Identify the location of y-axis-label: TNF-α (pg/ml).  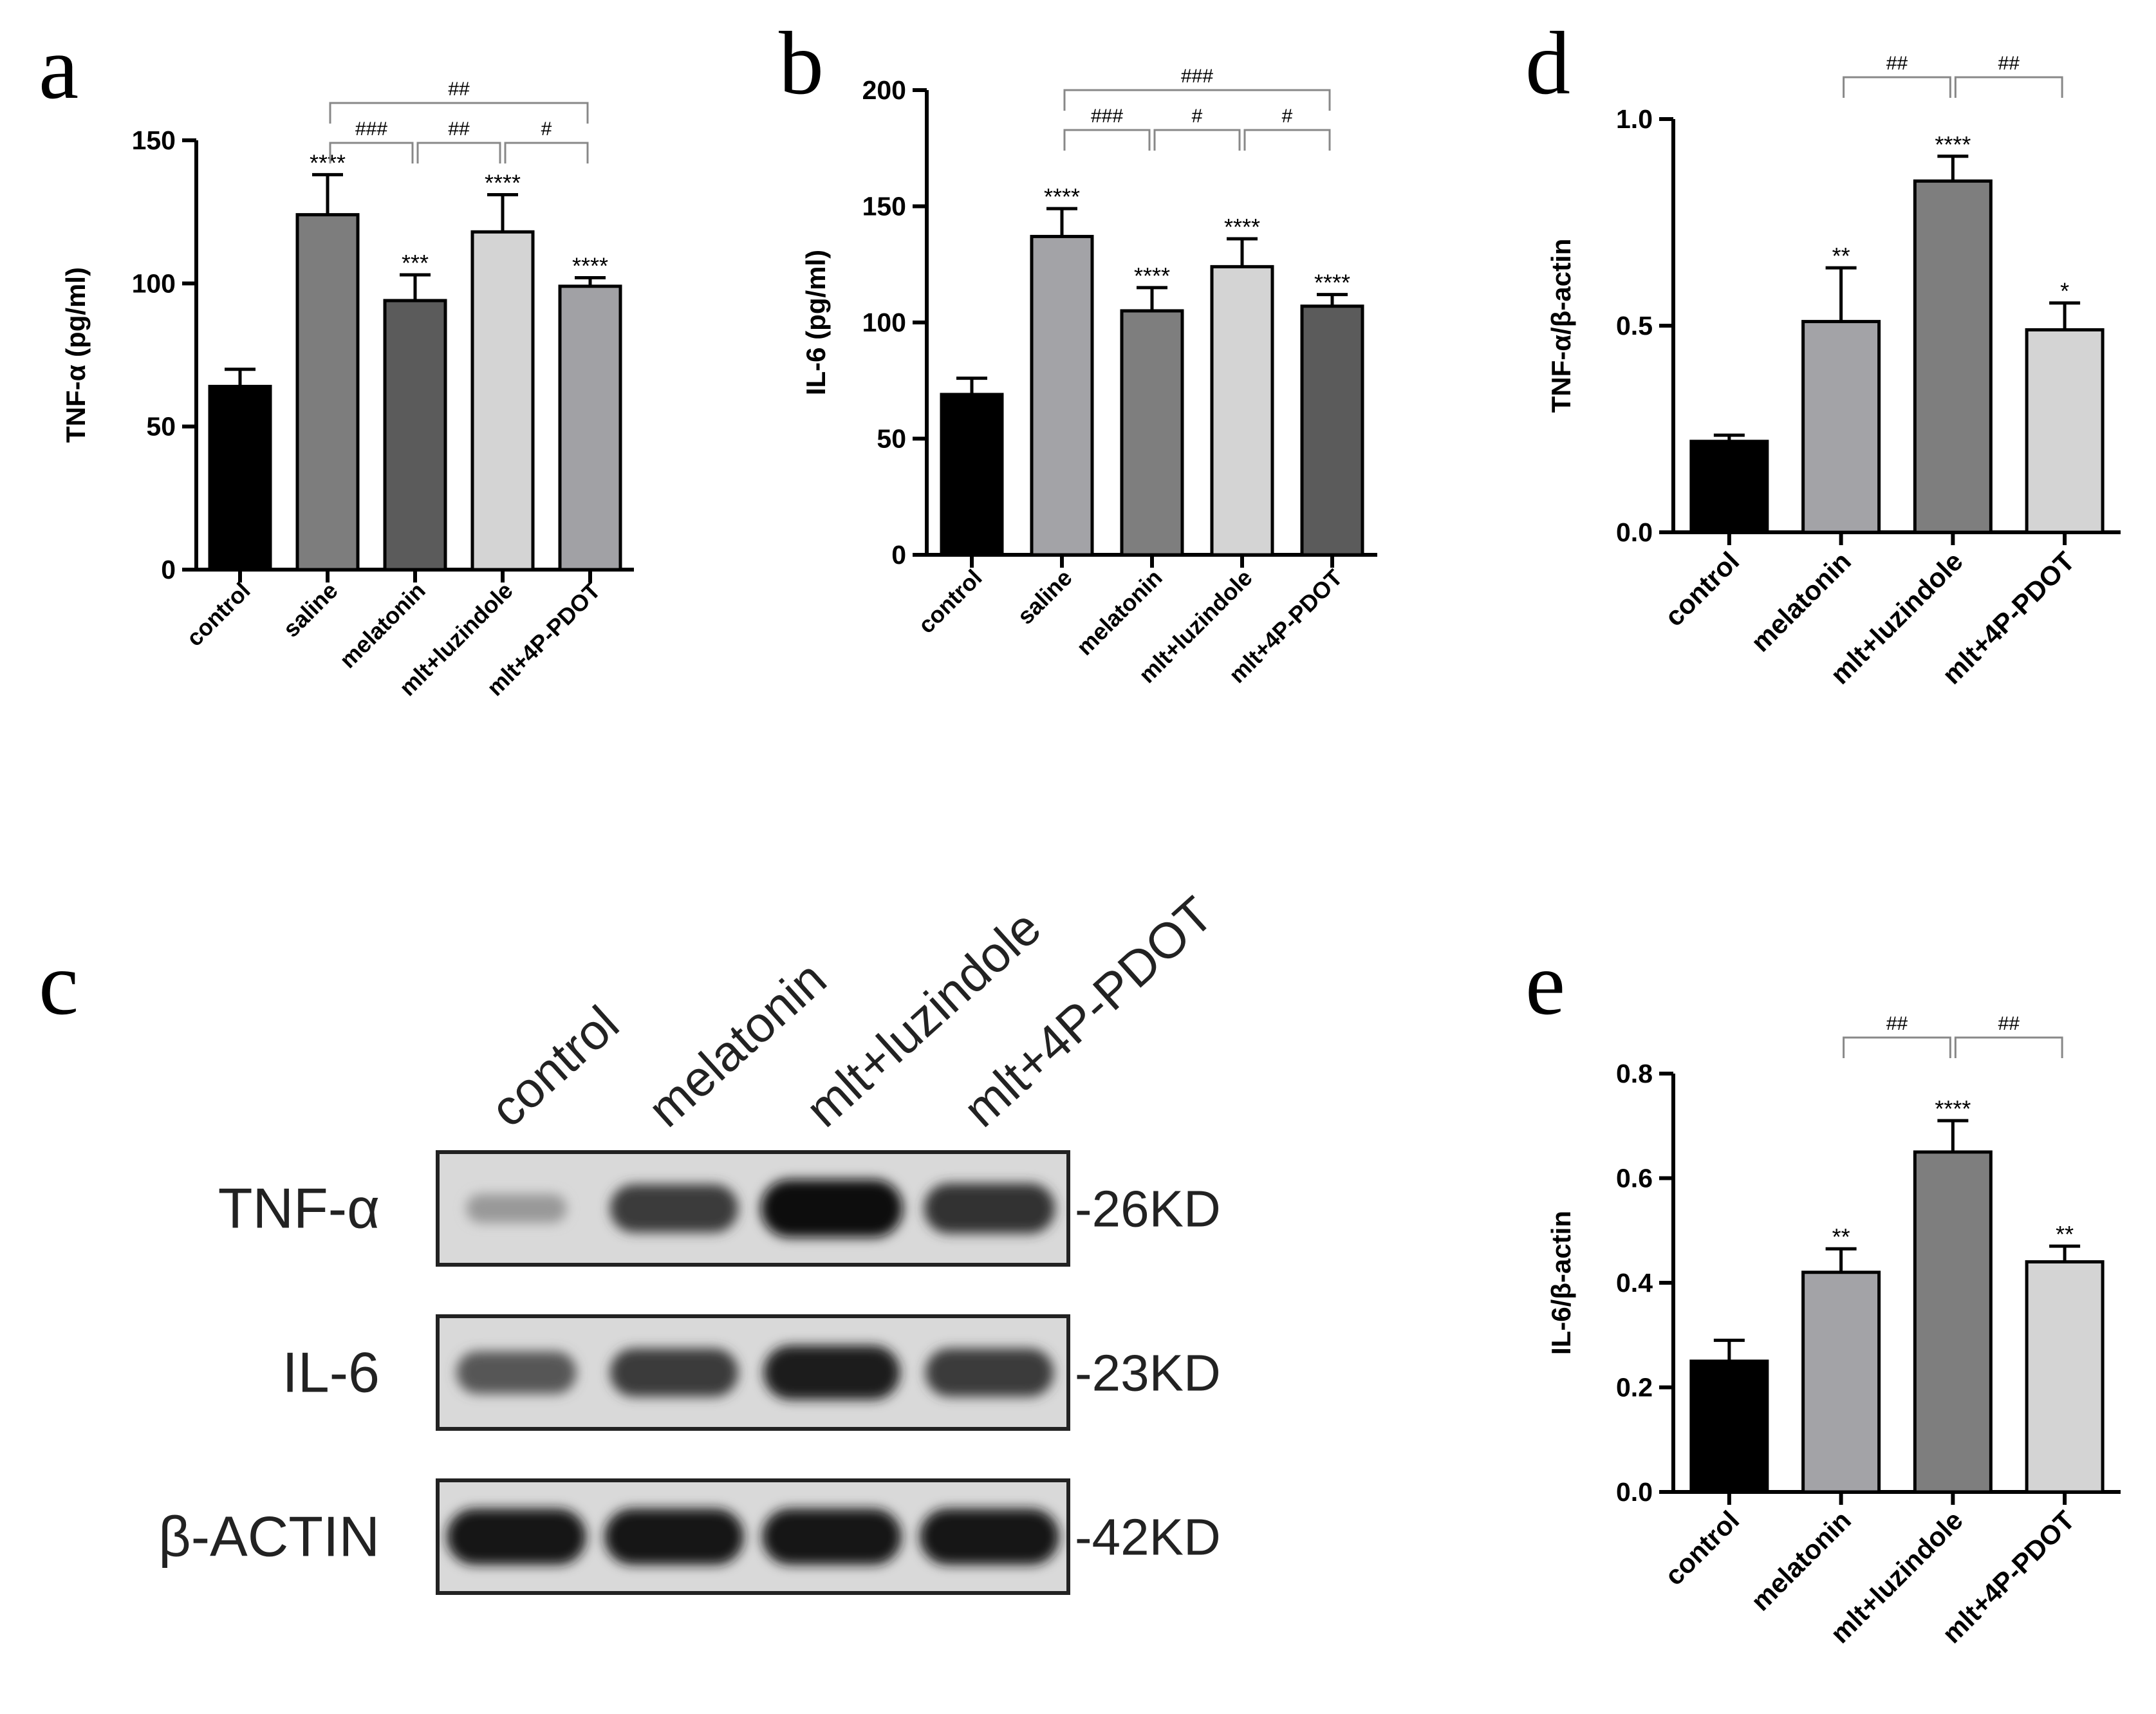
(75, 355).